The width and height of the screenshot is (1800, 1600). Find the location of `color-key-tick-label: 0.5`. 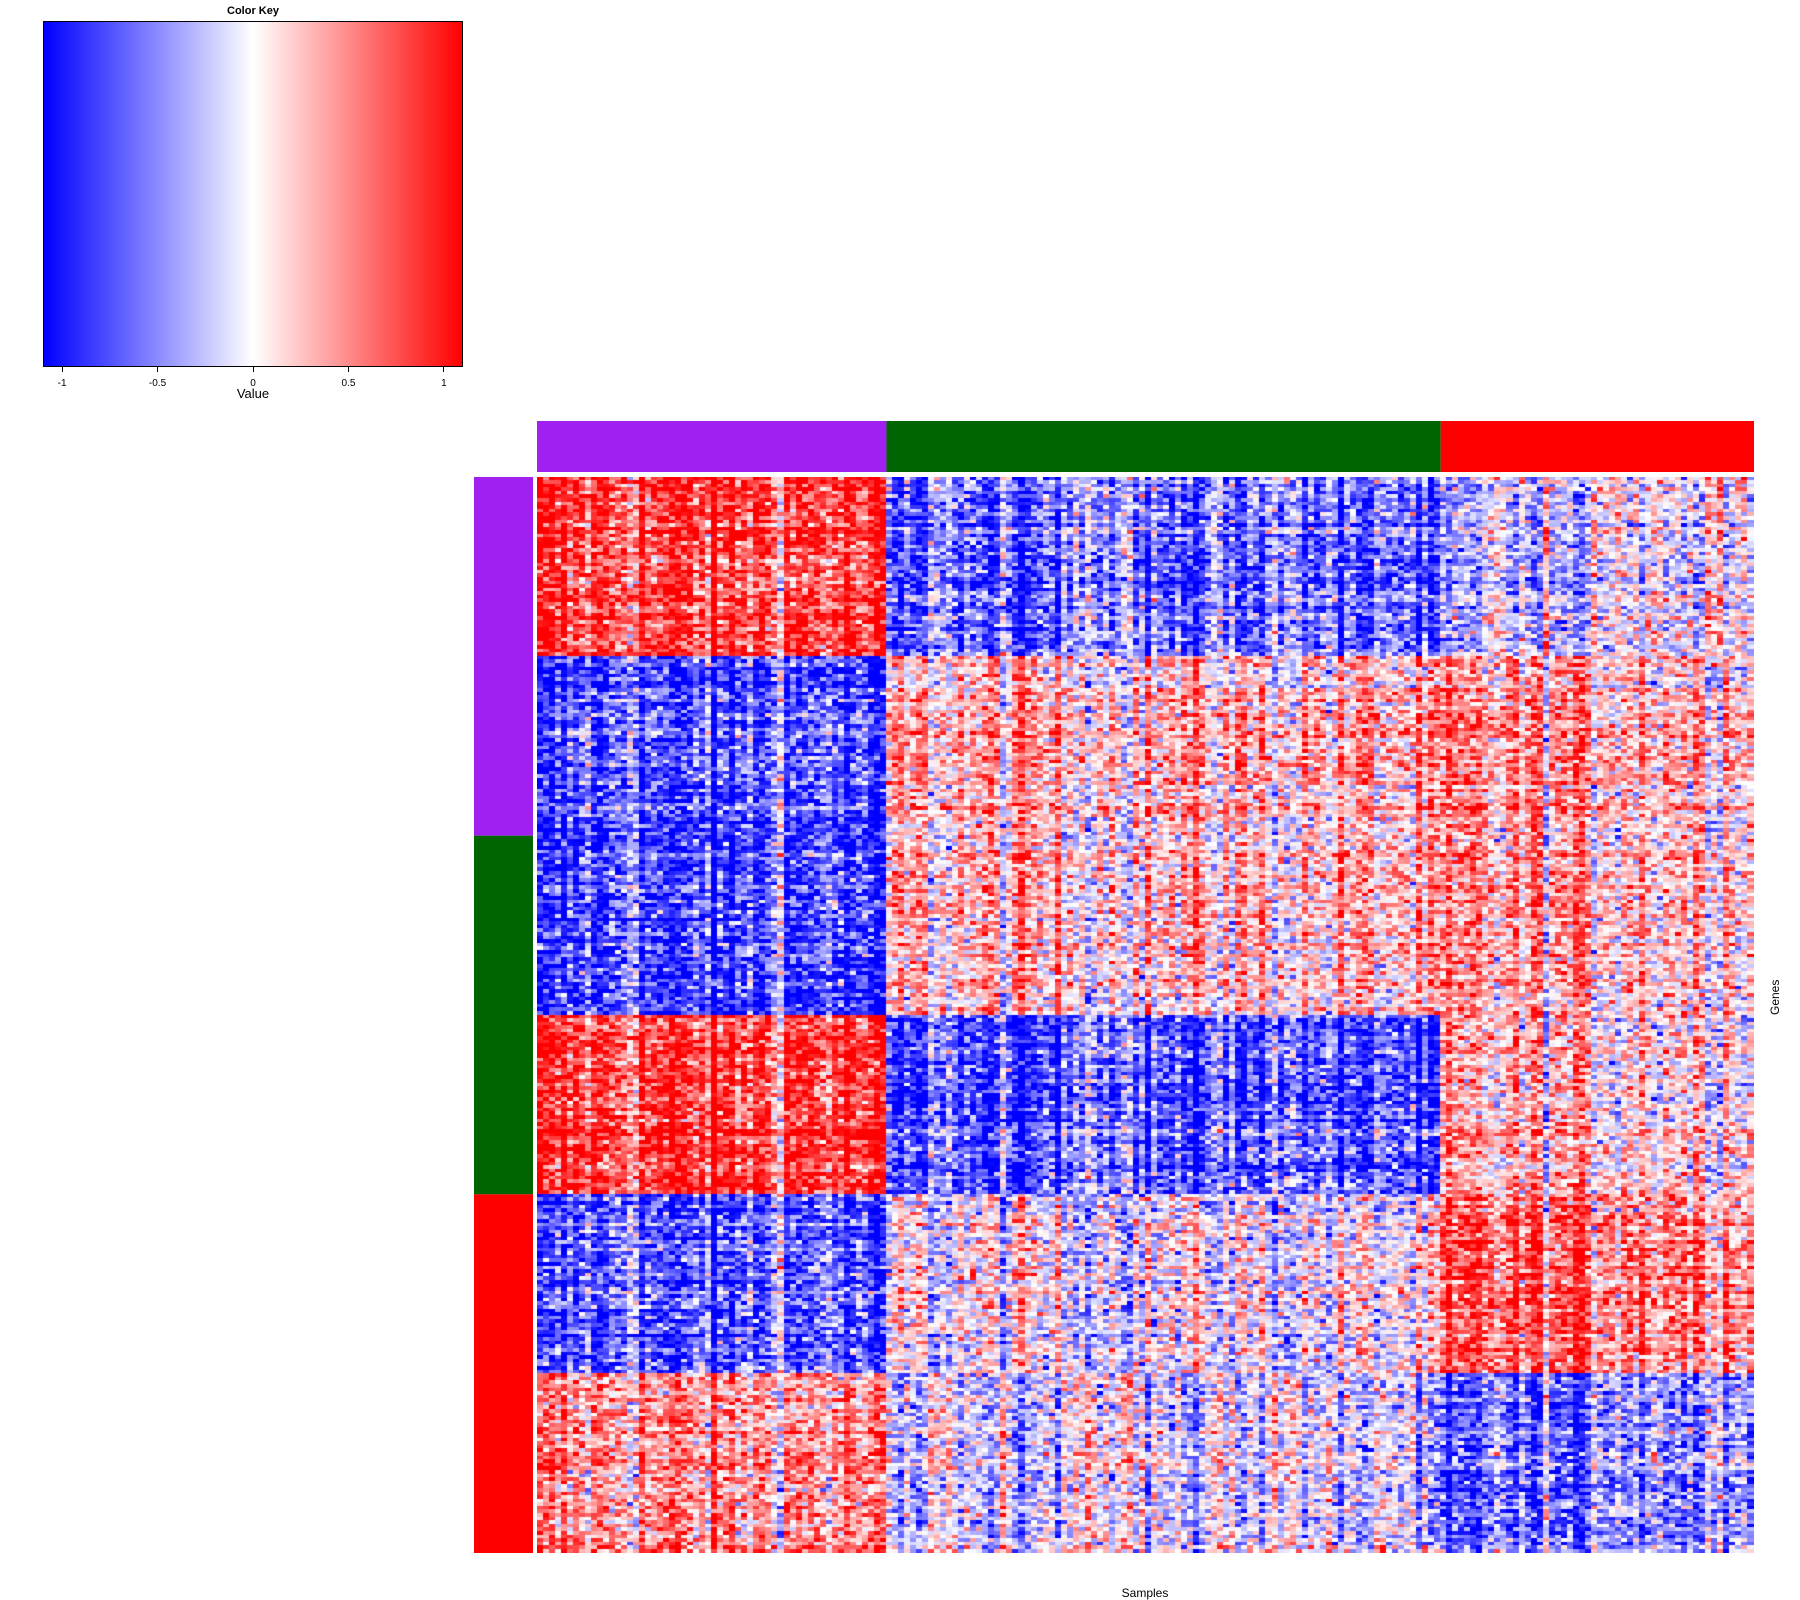

color-key-tick-label: 0.5 is located at coordinates (348, 383).